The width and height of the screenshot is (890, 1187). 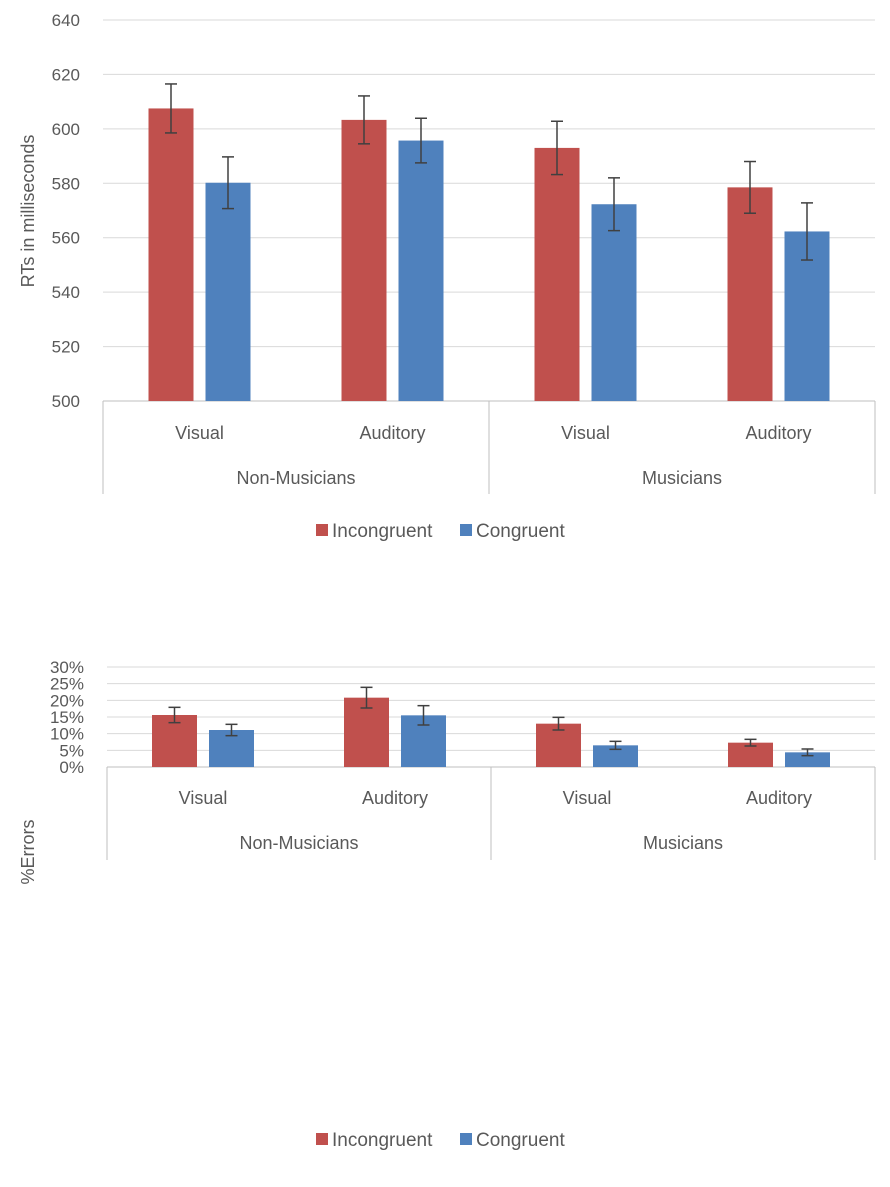 What do you see at coordinates (28, 851) in the screenshot?
I see `y-axis-label: %Errors` at bounding box center [28, 851].